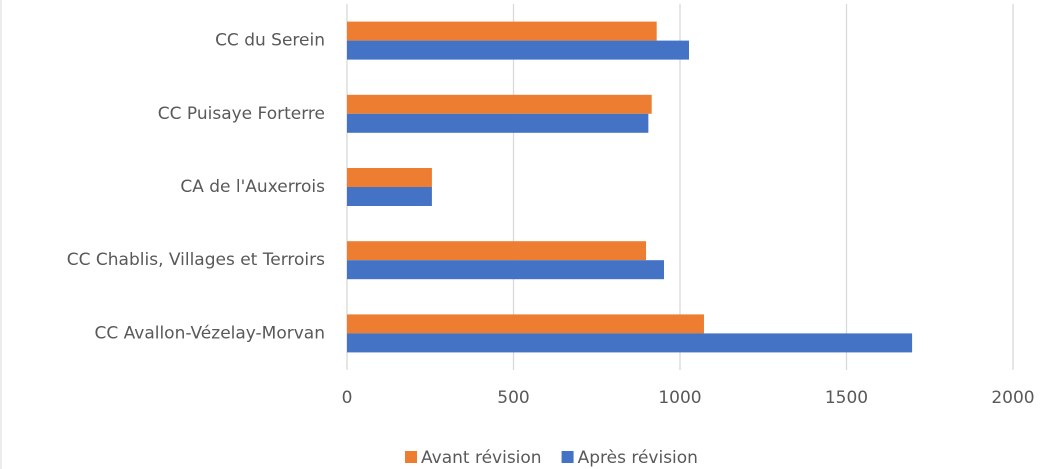 This screenshot has width=1042, height=469. What do you see at coordinates (241, 114) in the screenshot?
I see `y-tick-label: CC Puisaye Forterre` at bounding box center [241, 114].